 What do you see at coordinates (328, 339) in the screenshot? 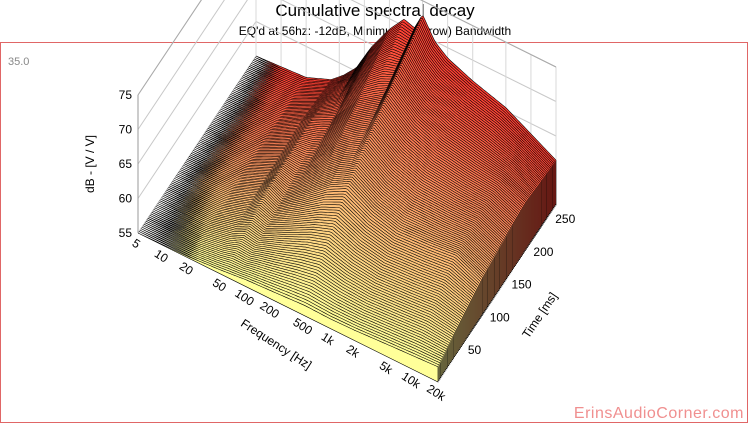
I see `x-tick-label-7: 1k` at bounding box center [328, 339].